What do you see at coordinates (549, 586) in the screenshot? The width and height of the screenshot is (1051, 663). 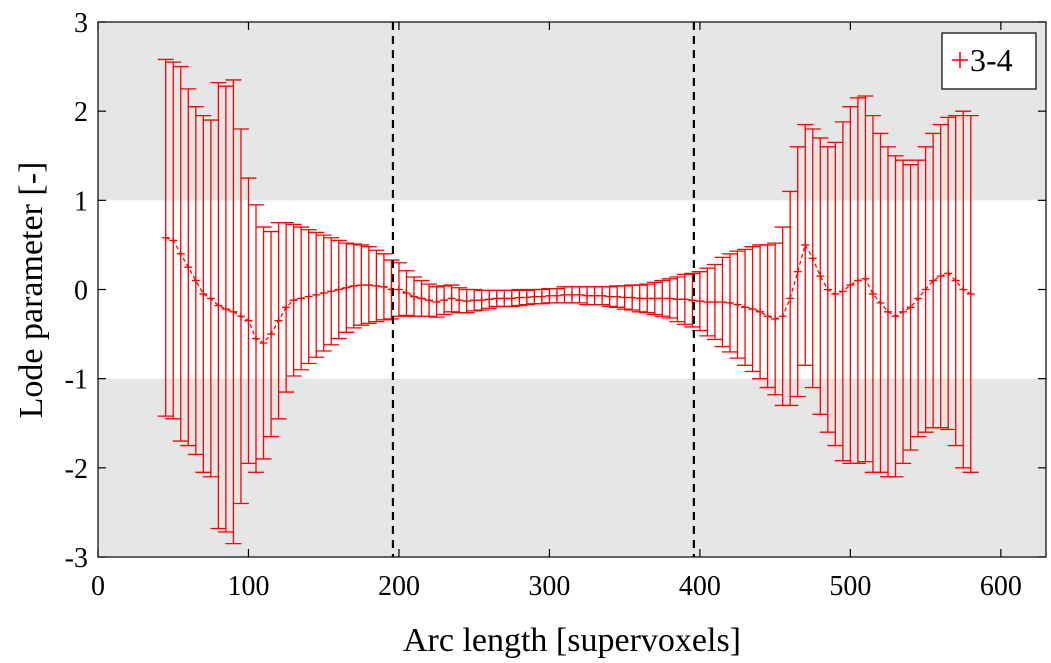 I see `x-tick-label: 300` at bounding box center [549, 586].